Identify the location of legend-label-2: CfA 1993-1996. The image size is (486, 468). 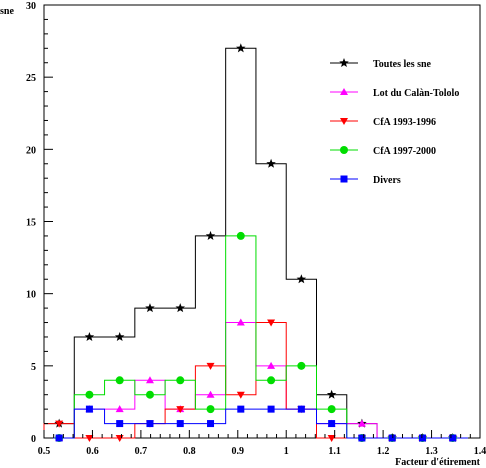
(404, 122).